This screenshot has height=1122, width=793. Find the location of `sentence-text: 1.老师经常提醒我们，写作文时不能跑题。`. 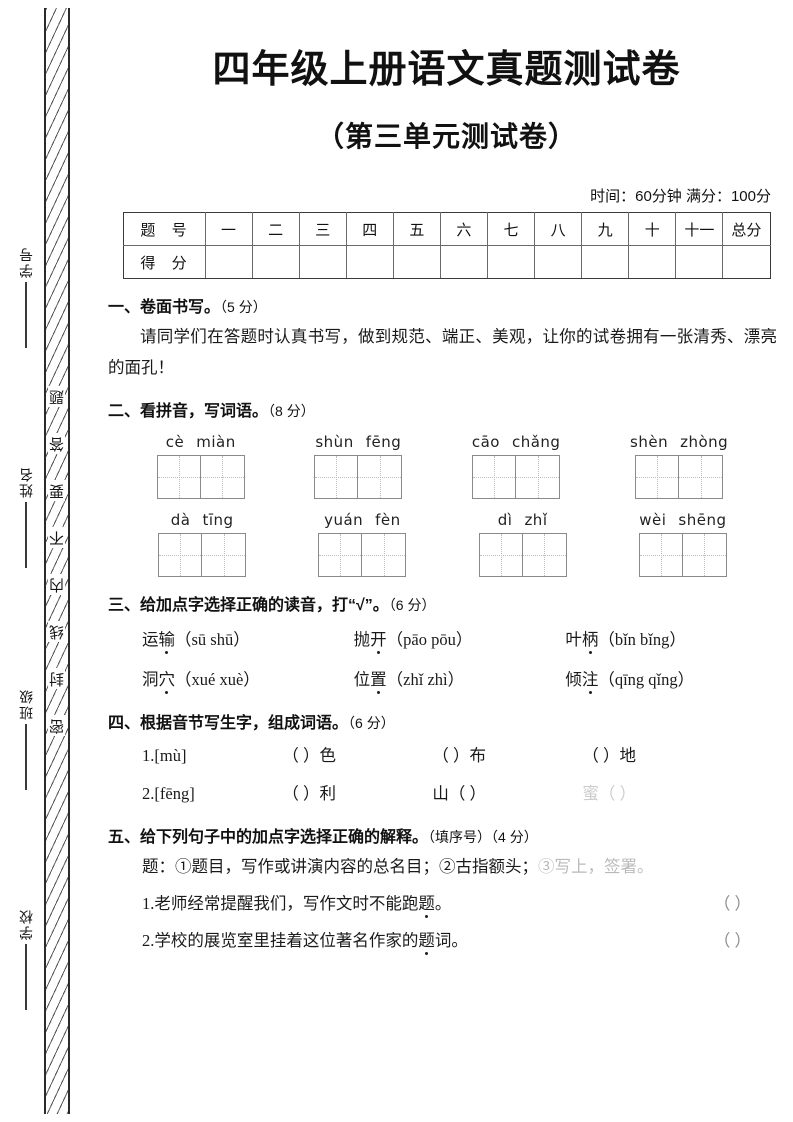

sentence-text: 1.老师经常提醒我们，写作文时不能跑题。 is located at coordinates (296, 903).